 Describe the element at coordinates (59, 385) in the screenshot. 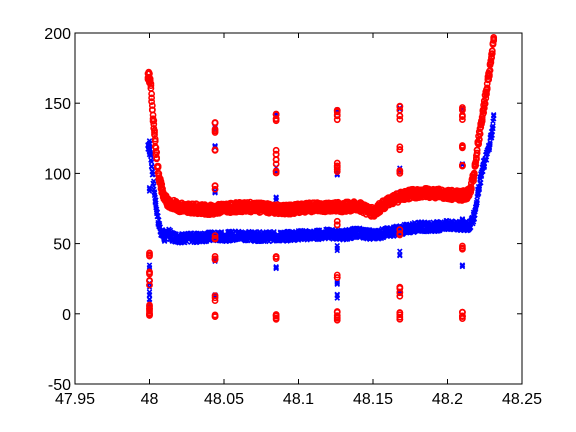

I see `y-tick-label: -50` at that location.